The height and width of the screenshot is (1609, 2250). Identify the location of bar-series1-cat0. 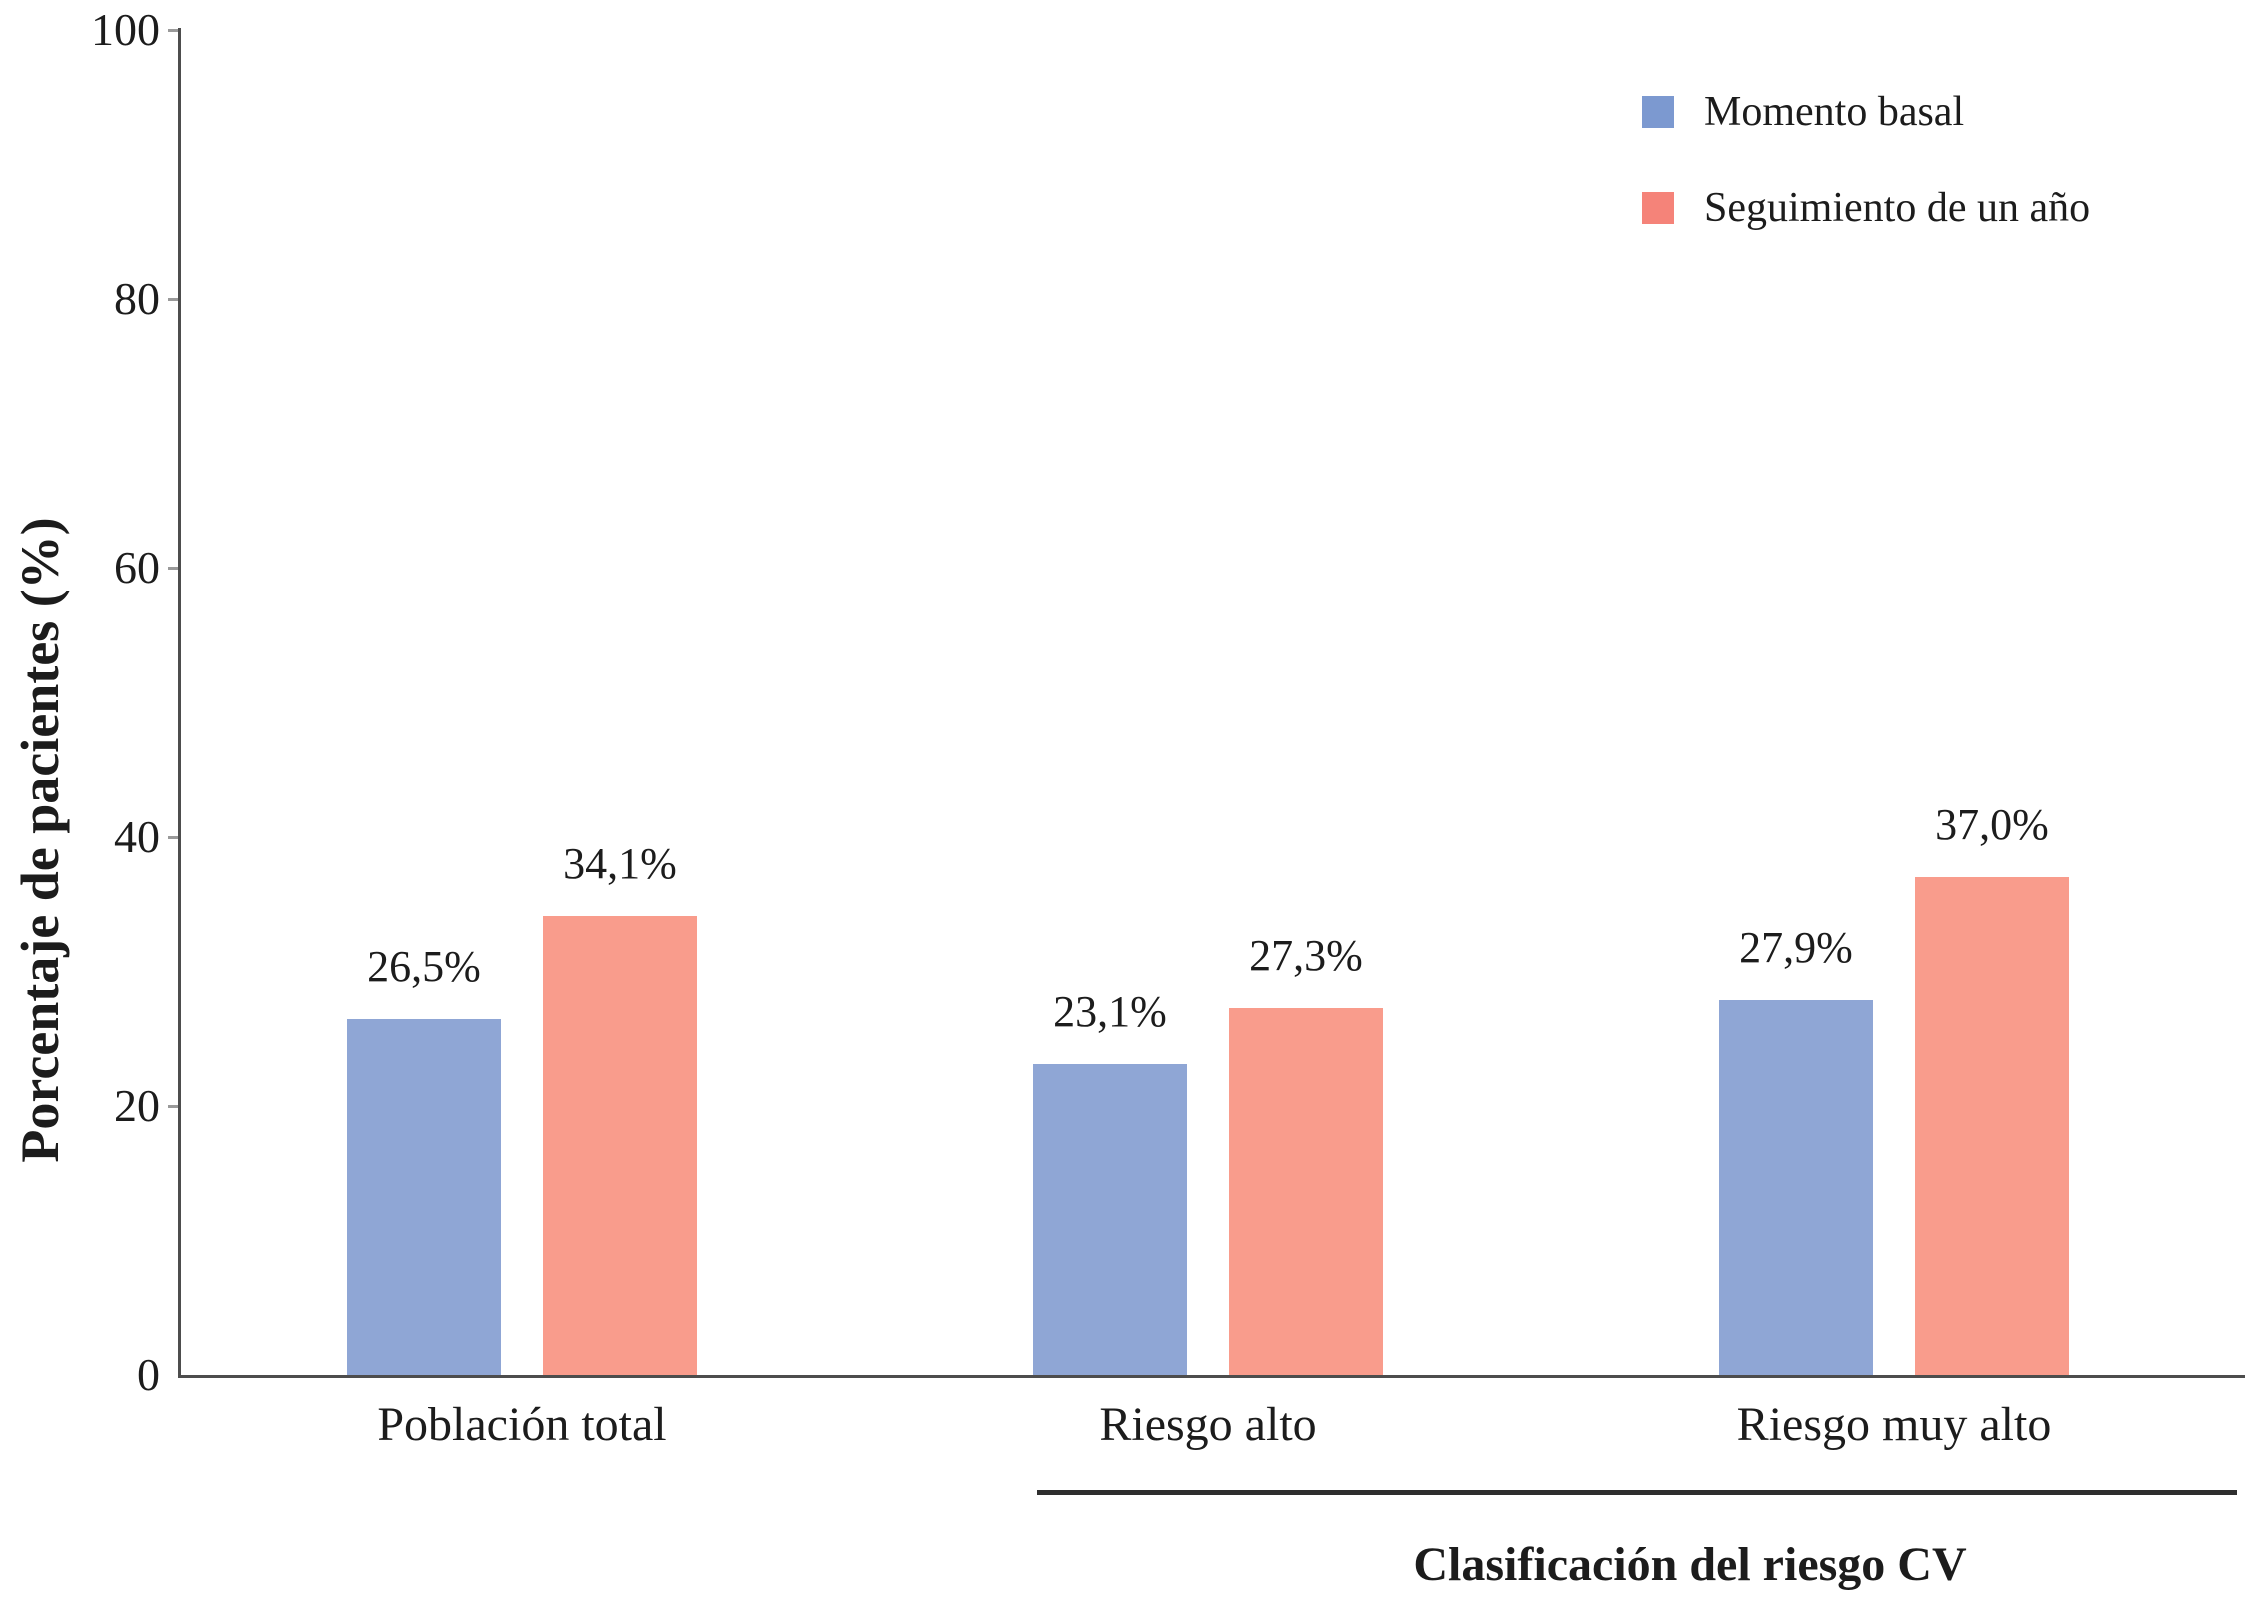
(620, 1145).